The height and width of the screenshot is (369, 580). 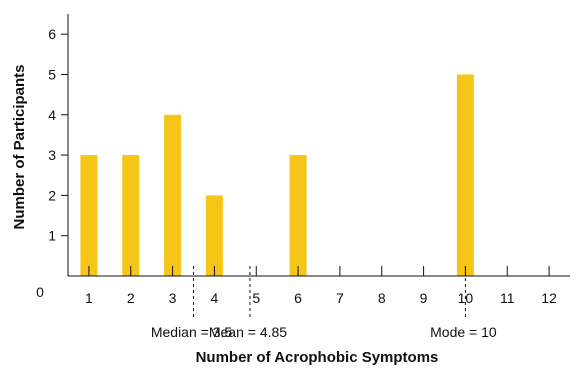 I want to click on x-tick-label-11: 11, so click(x=507, y=298).